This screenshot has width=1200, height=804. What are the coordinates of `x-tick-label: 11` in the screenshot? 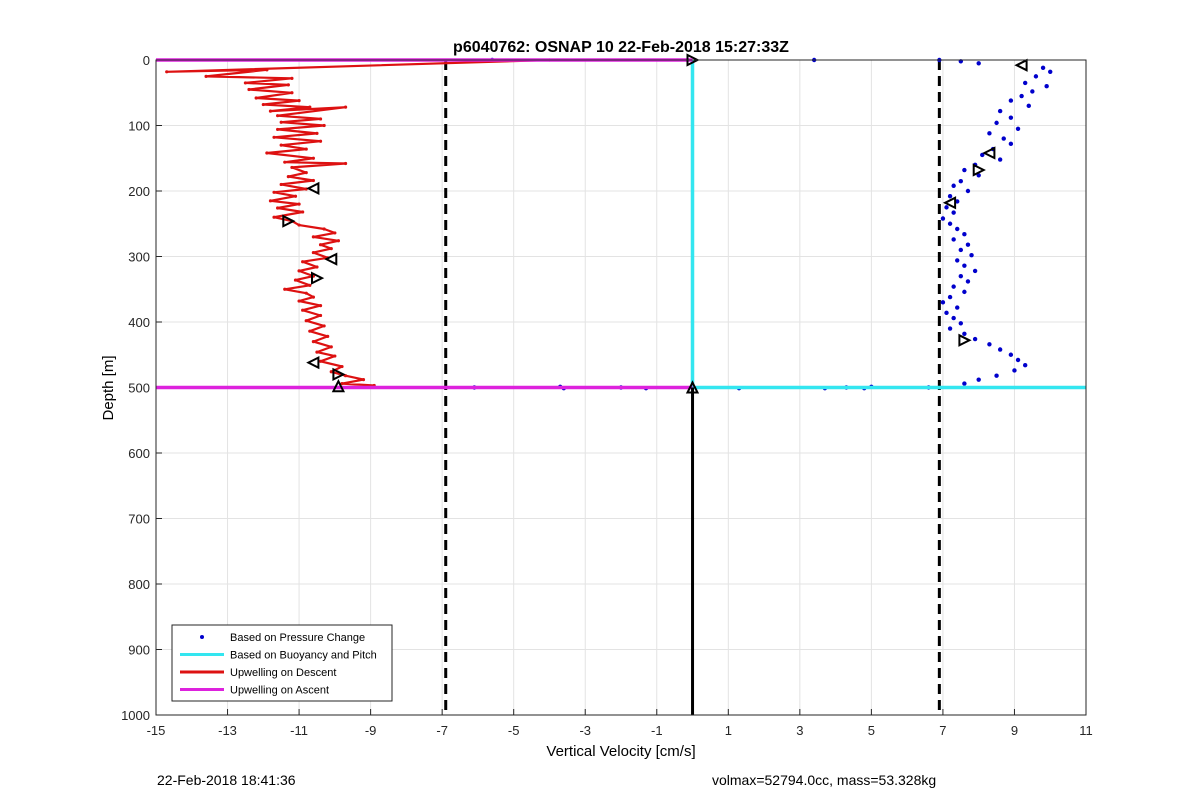 It's located at (1086, 730).